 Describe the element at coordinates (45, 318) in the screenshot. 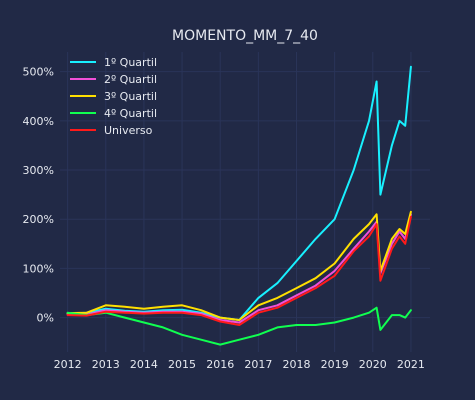

I see `y-tick-label: 0%` at that location.